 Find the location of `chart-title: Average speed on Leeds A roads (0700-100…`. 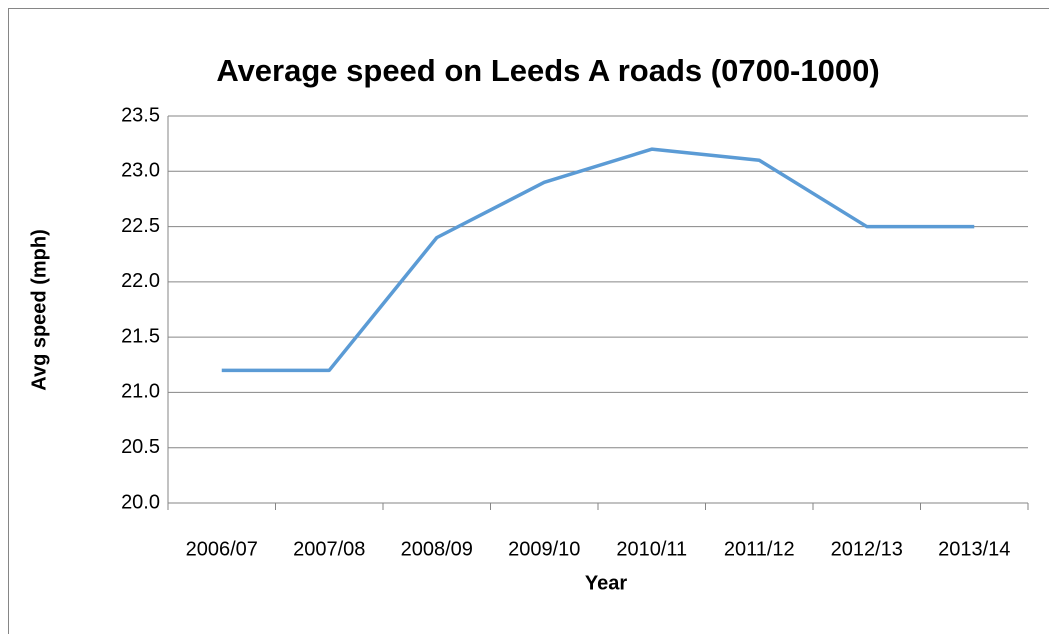

chart-title: Average speed on Leeds A roads (0700-100… is located at coordinates (547, 70).